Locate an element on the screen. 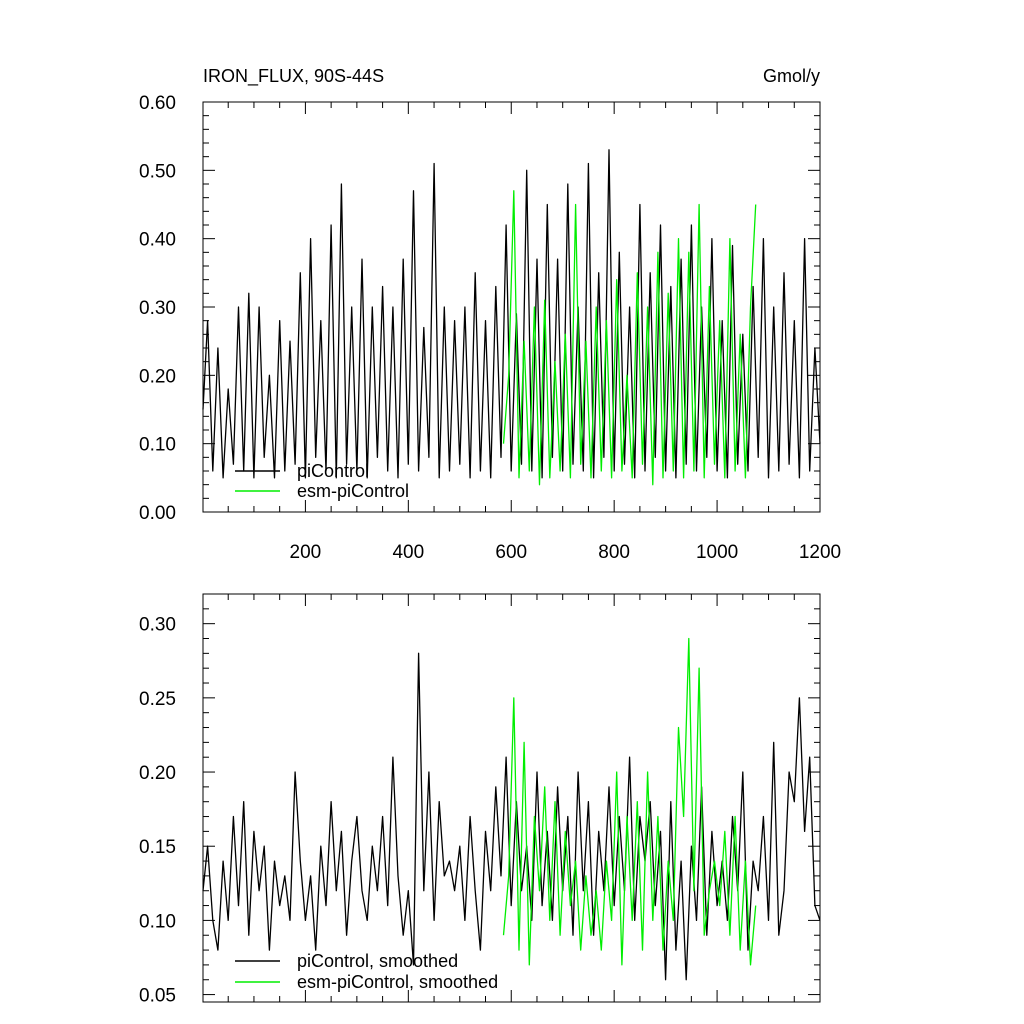 The image size is (1024, 1024). x-tick-label: 200 is located at coordinates (306, 552).